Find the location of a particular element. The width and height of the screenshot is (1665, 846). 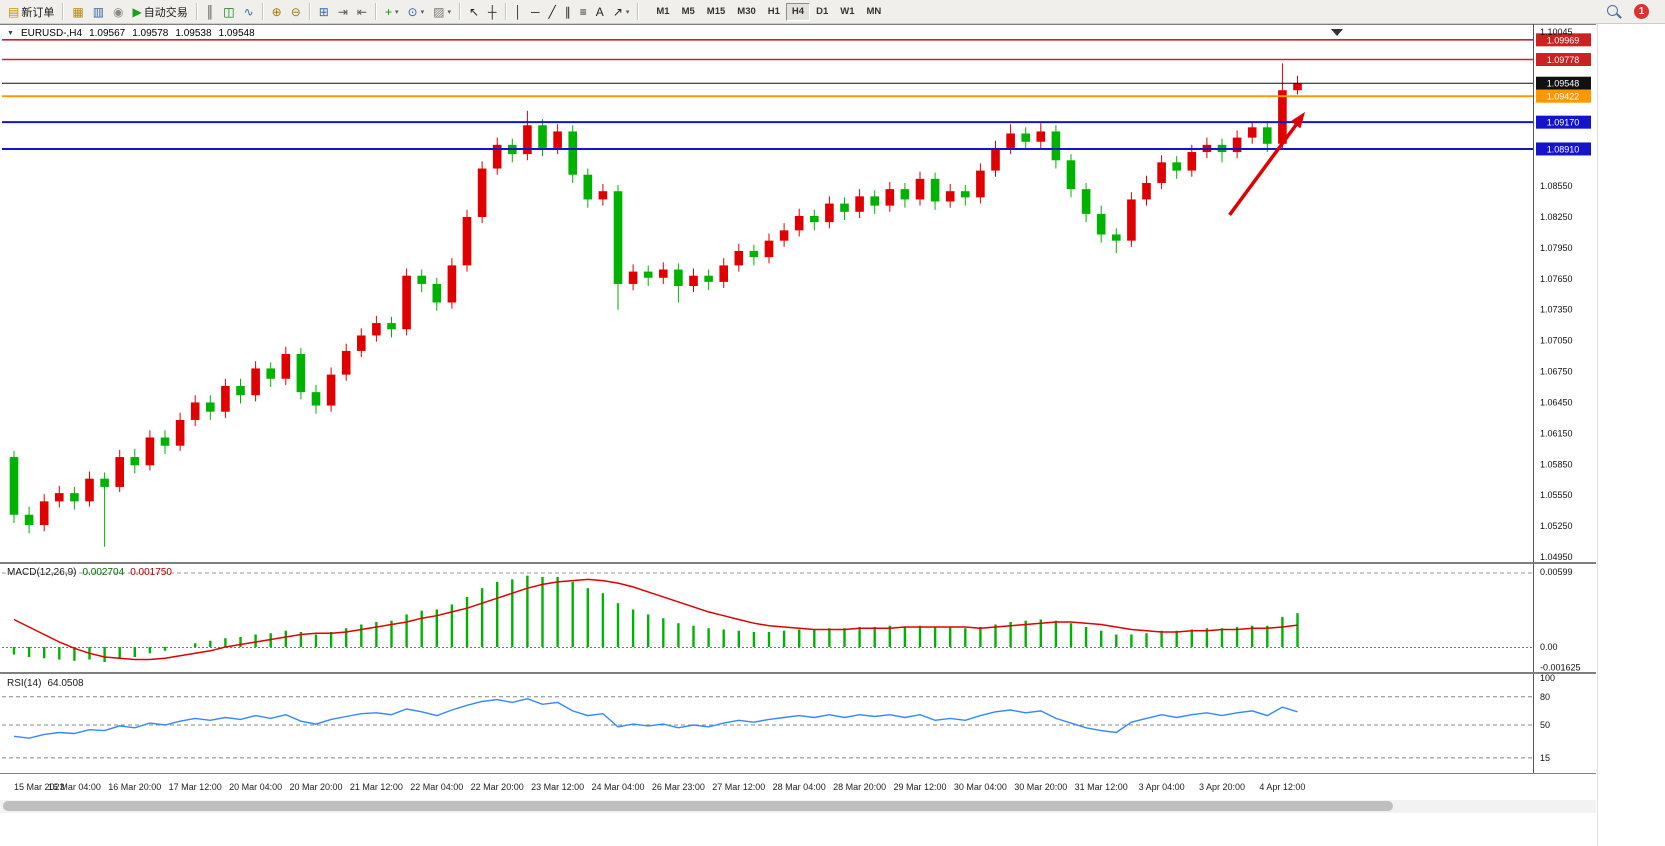

fibonacci-button: ≡ is located at coordinates (583, 12).